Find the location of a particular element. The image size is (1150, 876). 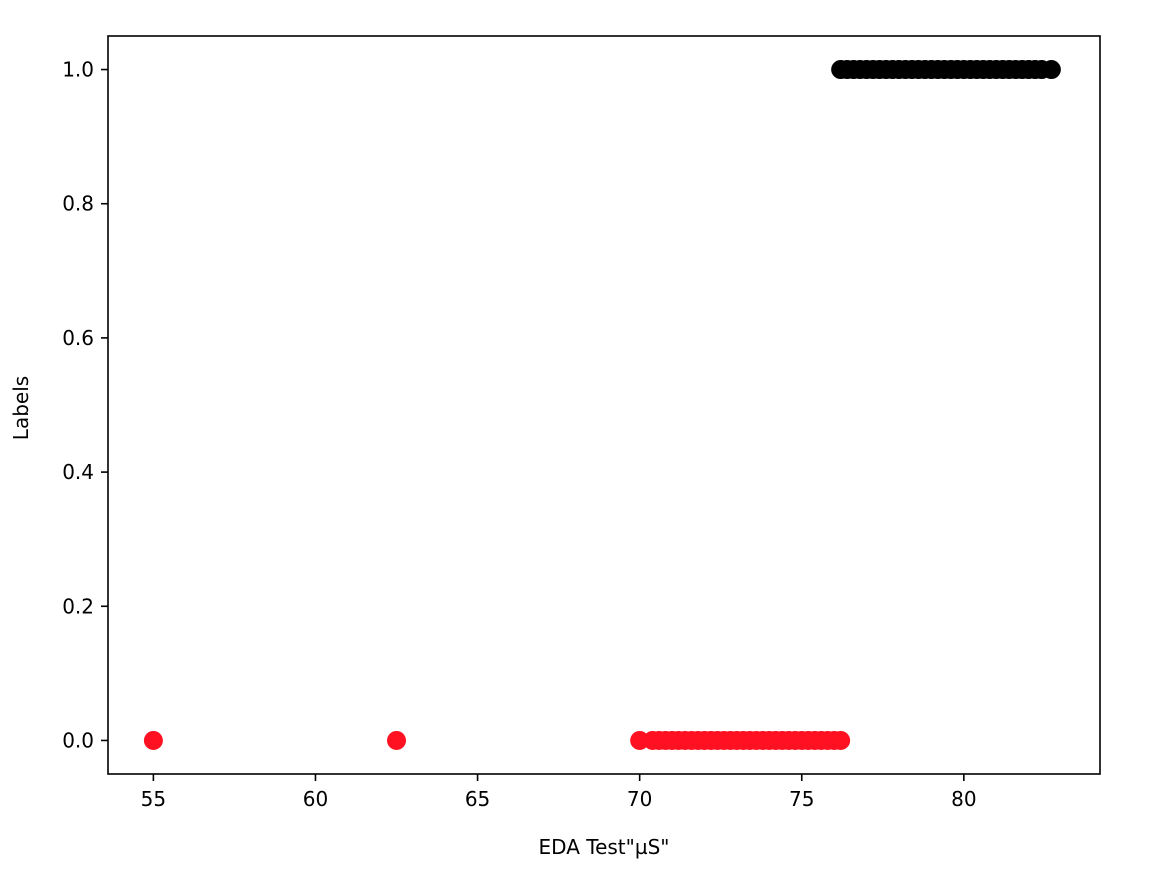

x-tick-label-5: 80 is located at coordinates (963, 799).